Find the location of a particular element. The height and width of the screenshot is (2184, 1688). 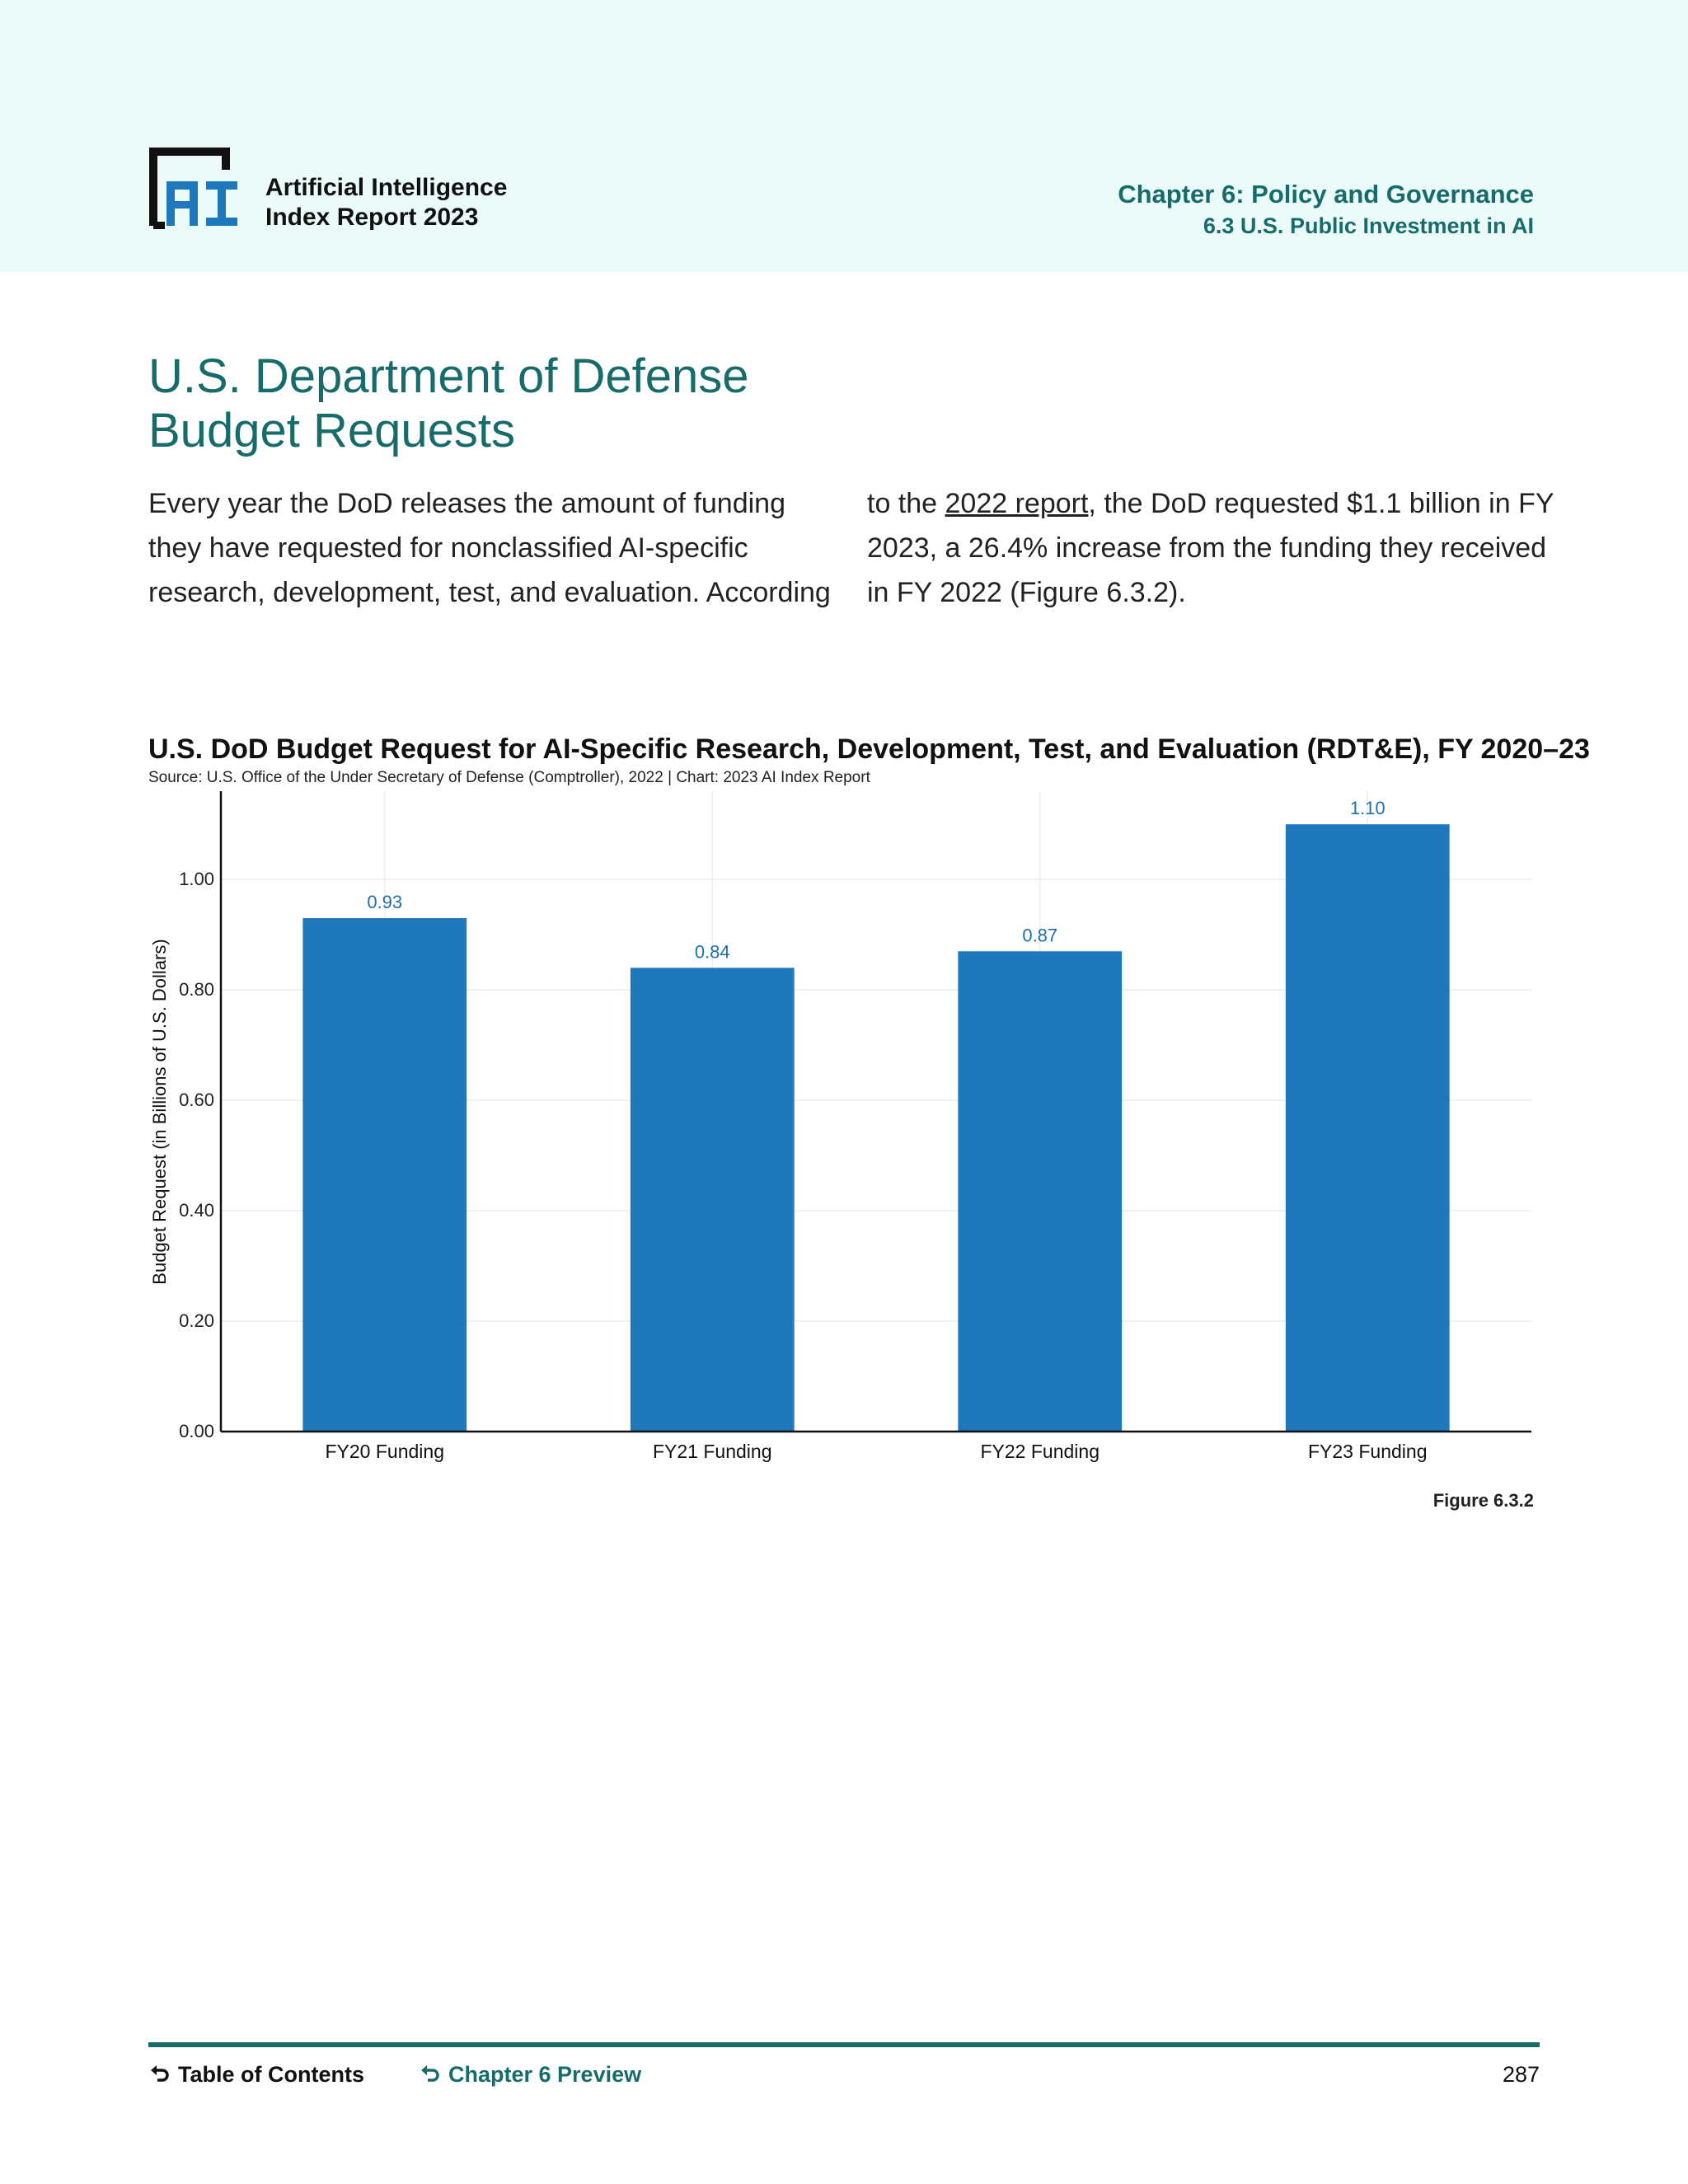

page-number: 287 is located at coordinates (1521, 2074).